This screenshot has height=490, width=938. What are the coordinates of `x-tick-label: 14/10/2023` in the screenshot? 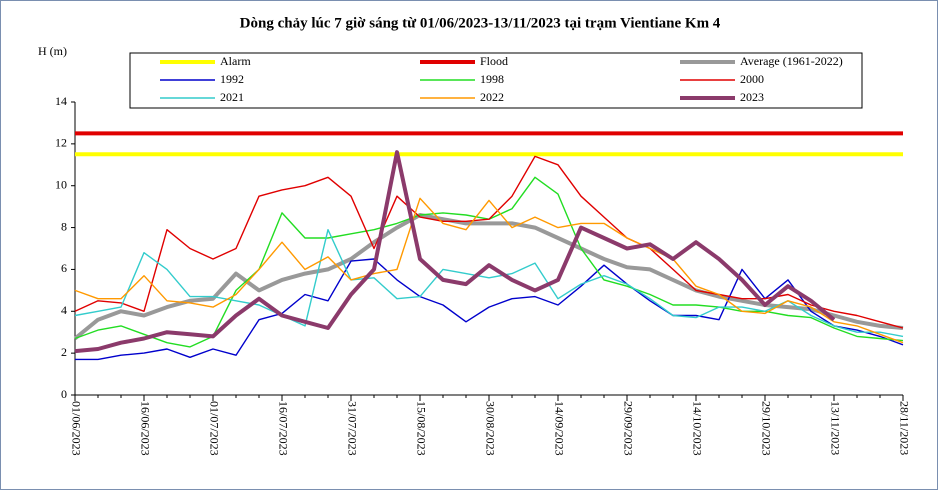 It's located at (697, 428).